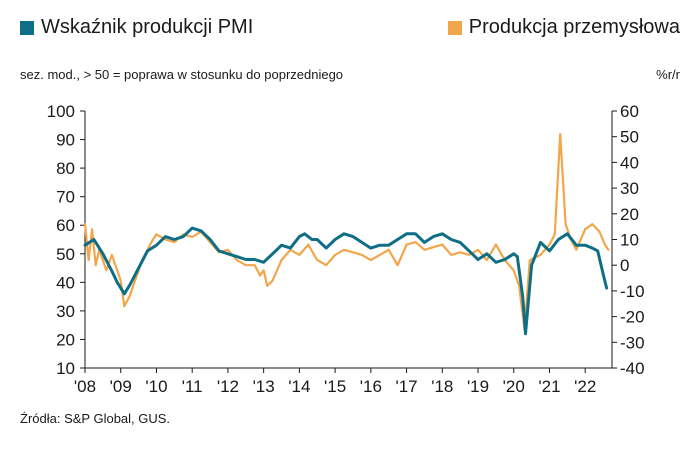  I want to click on legend-item-production: Produkcja przemysłowa, so click(563, 27).